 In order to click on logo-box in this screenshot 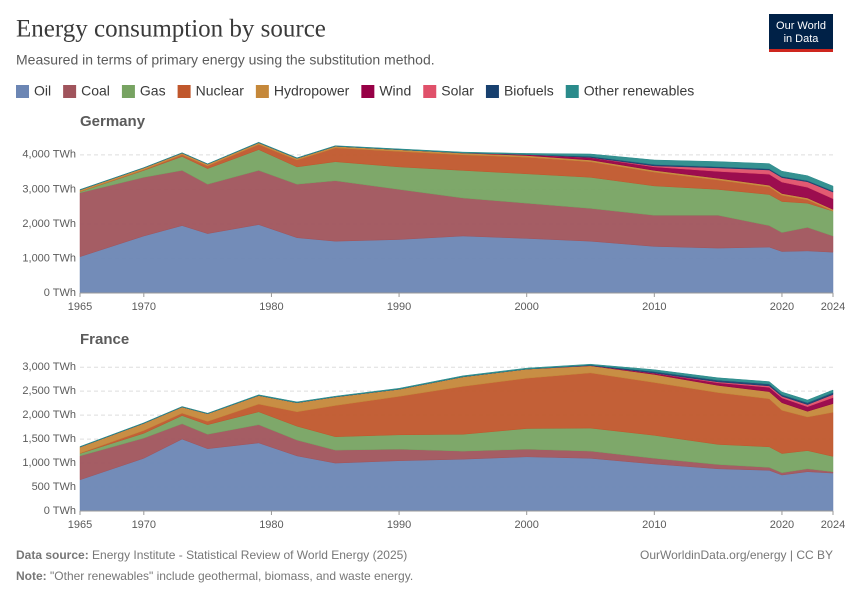, I will do `click(801, 31)`.